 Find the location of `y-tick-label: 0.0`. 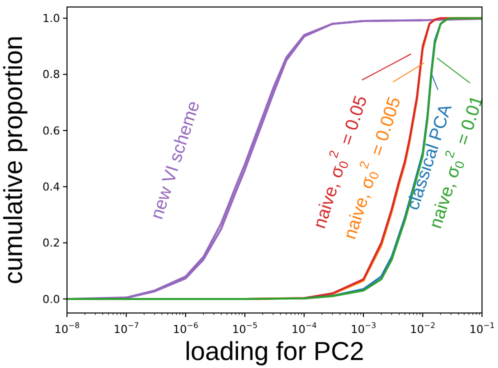

y-tick-label: 0.0 is located at coordinates (51, 299).